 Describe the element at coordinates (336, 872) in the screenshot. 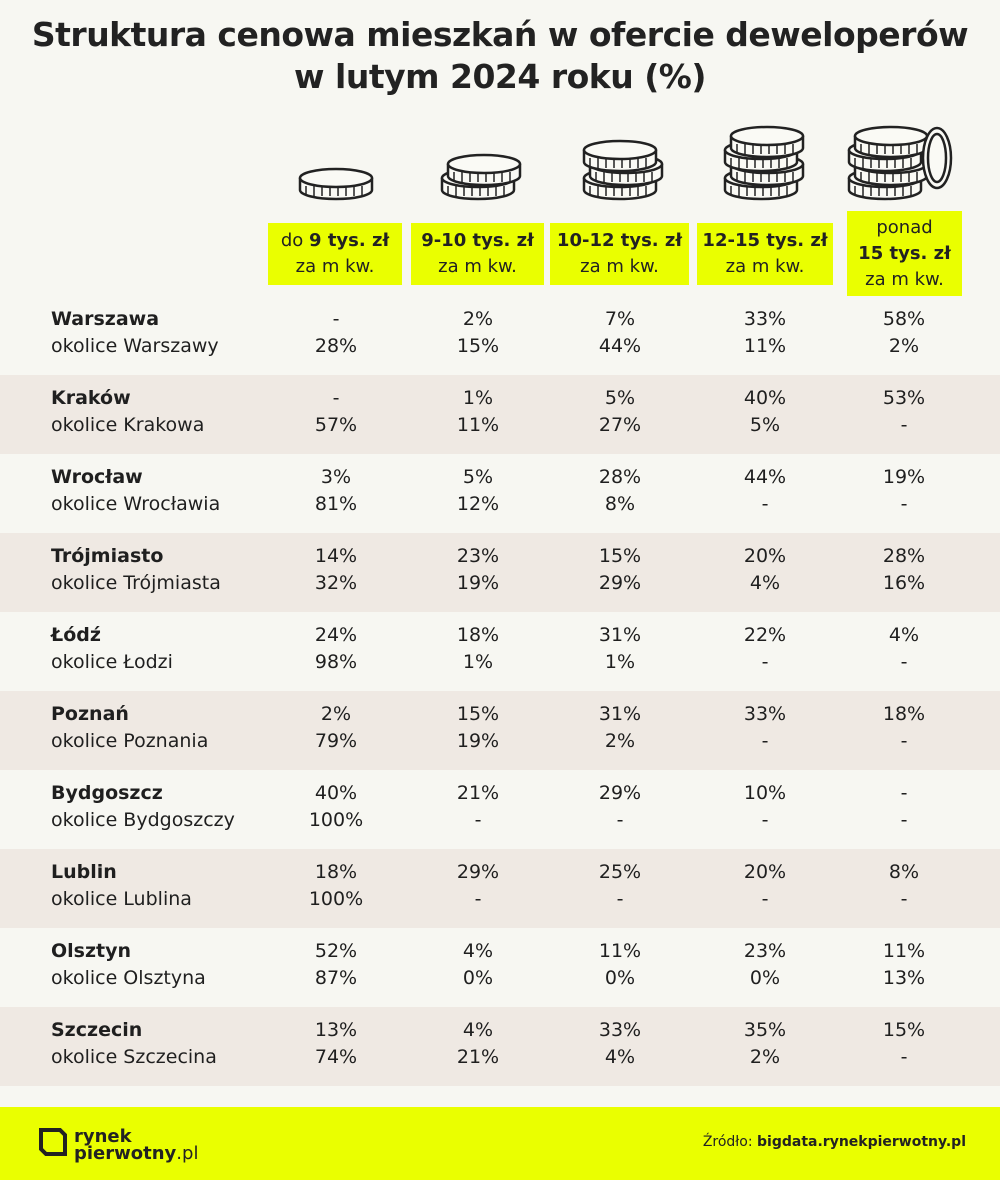

I see `city-value: 18%` at that location.